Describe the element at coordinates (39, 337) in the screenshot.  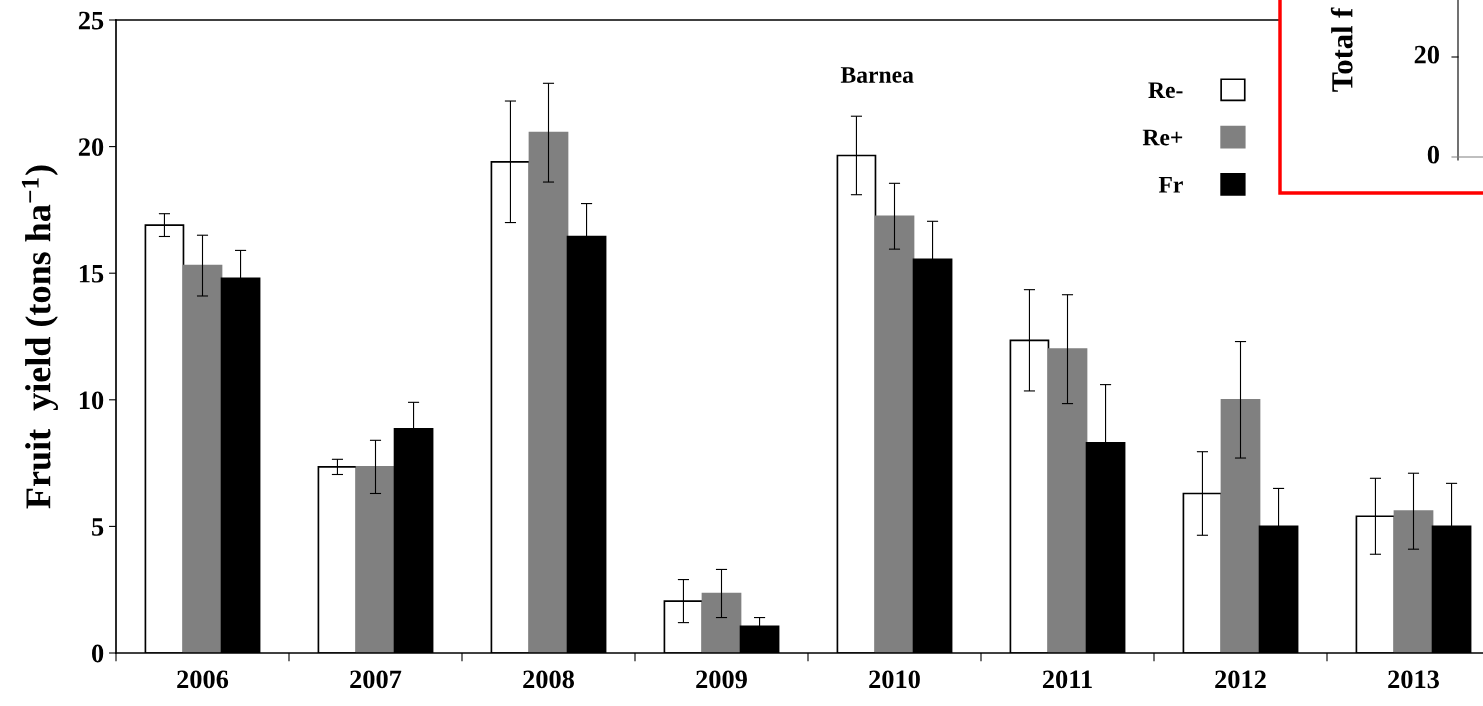
I see `y-axis-title: Fruit yield (tons ha$^{−1}$)` at that location.